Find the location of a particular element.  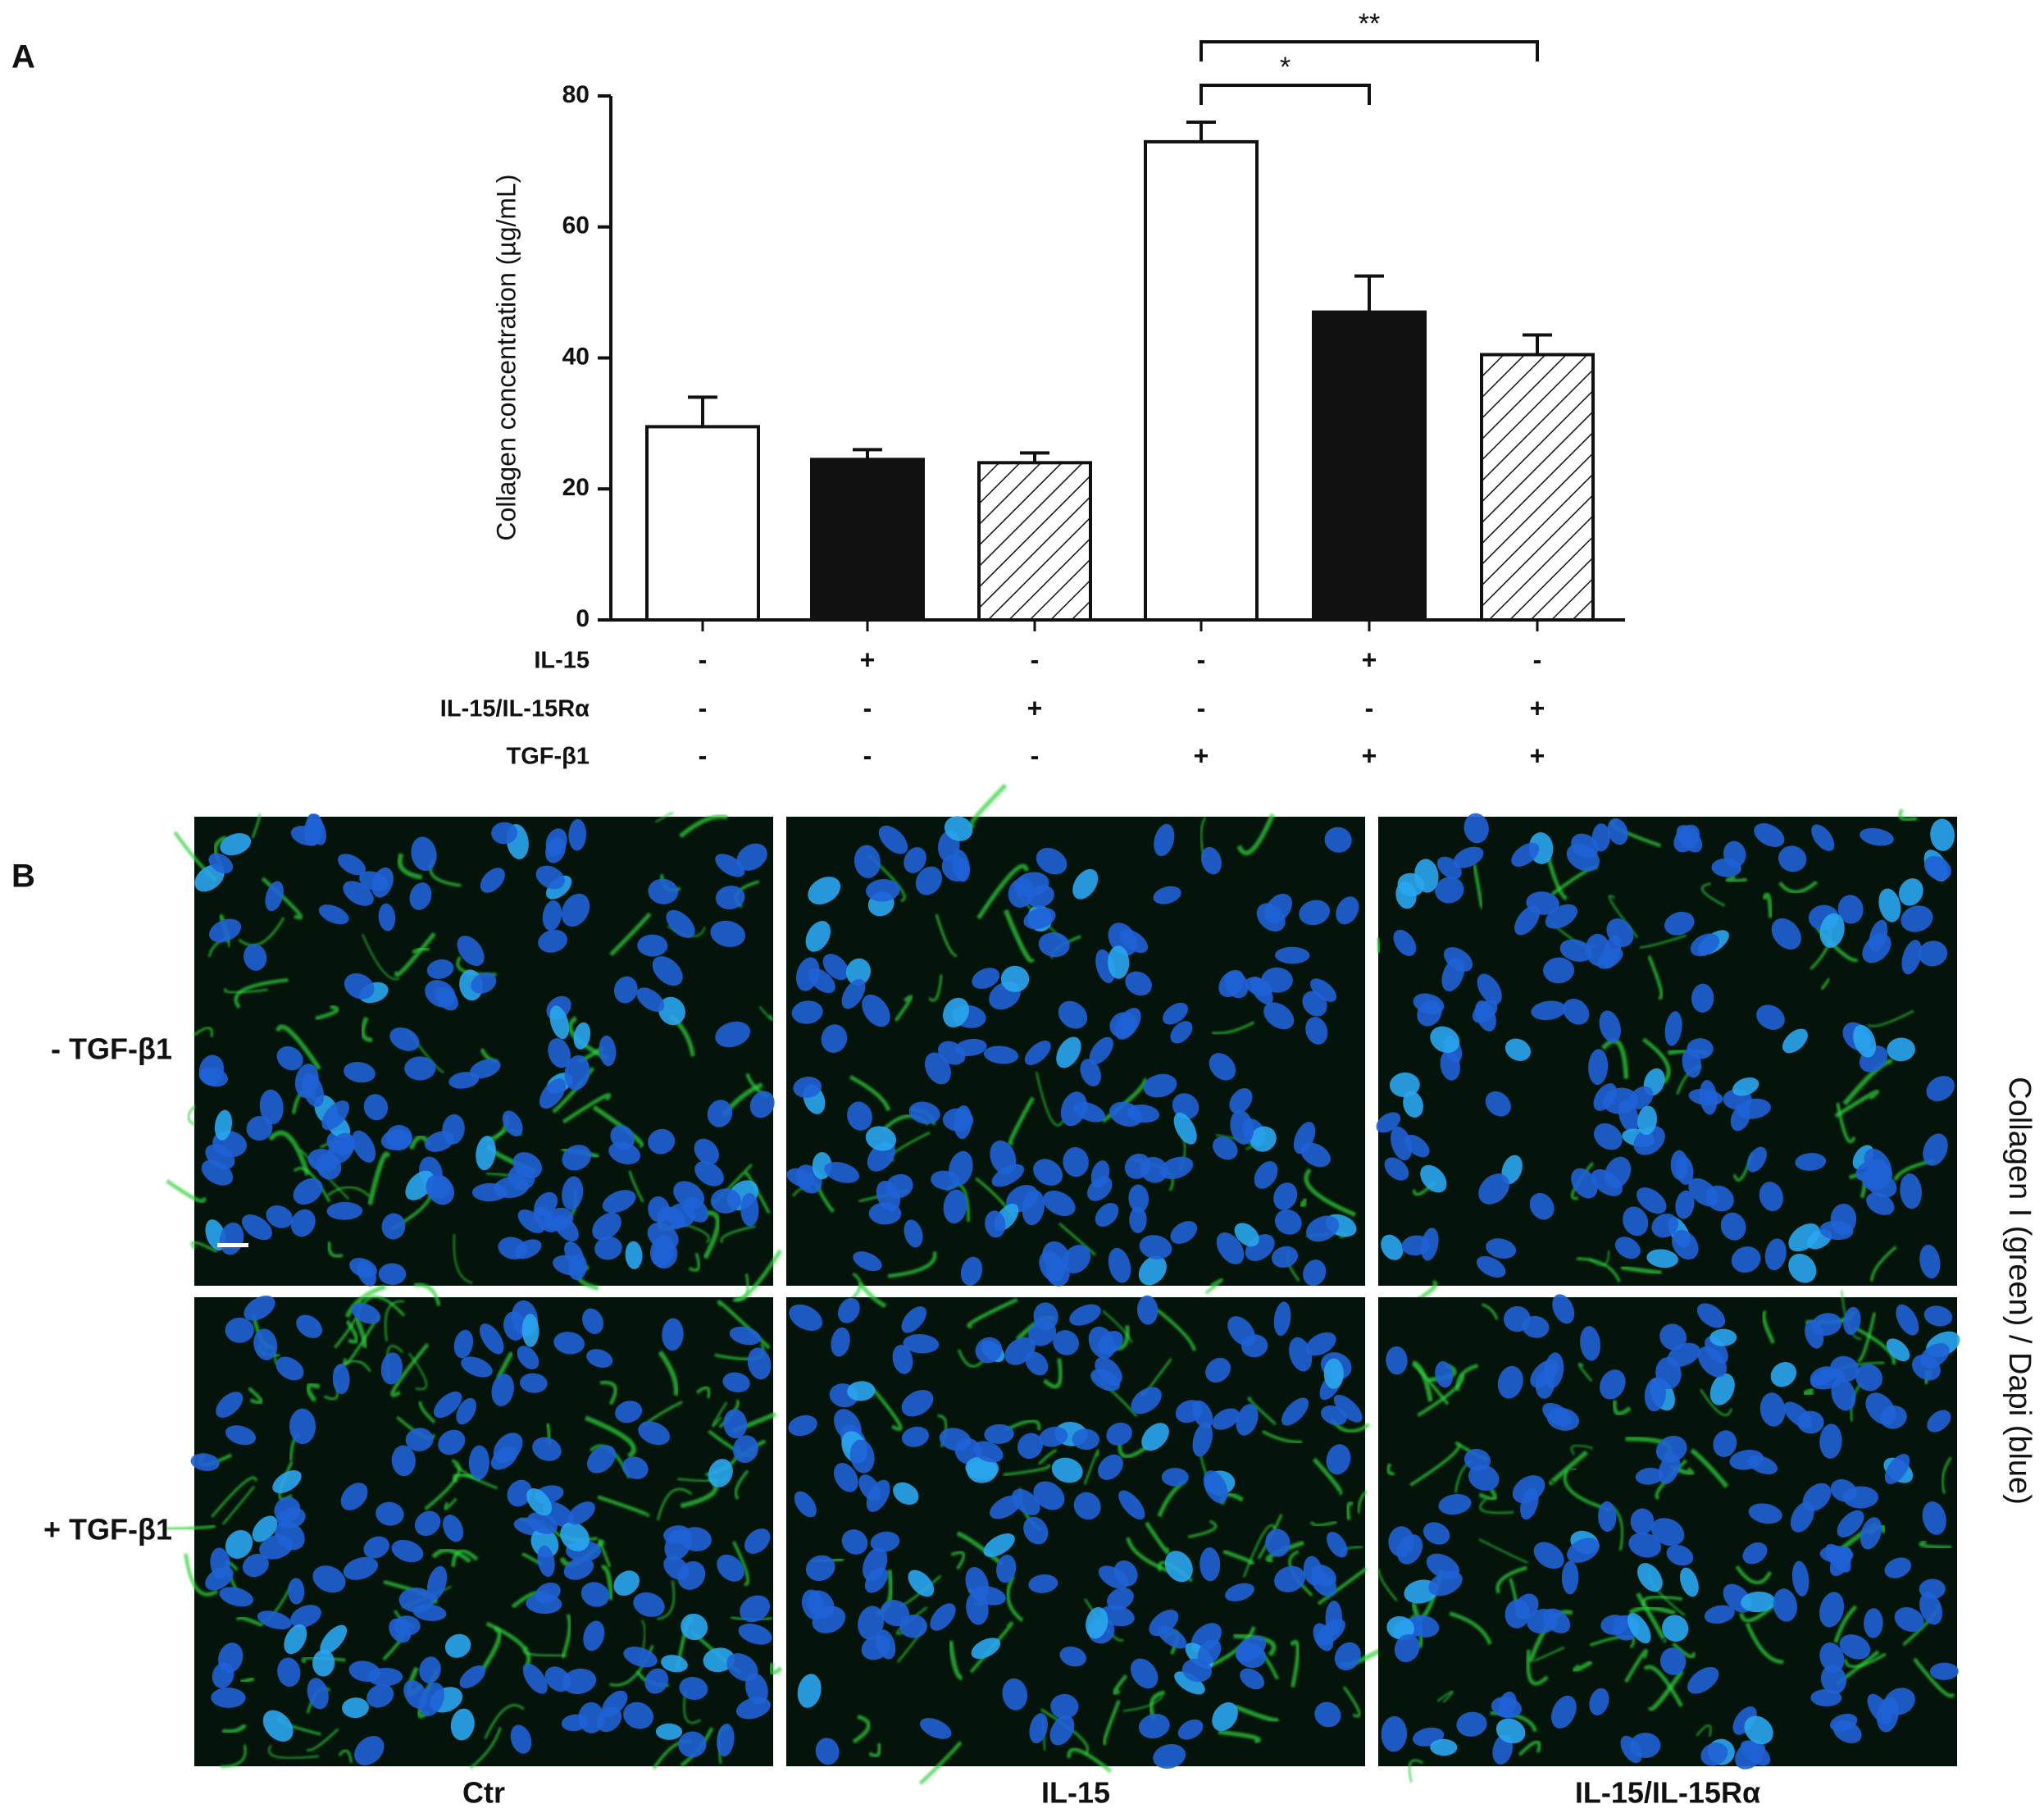

treatment-sign: - is located at coordinates (703, 755).